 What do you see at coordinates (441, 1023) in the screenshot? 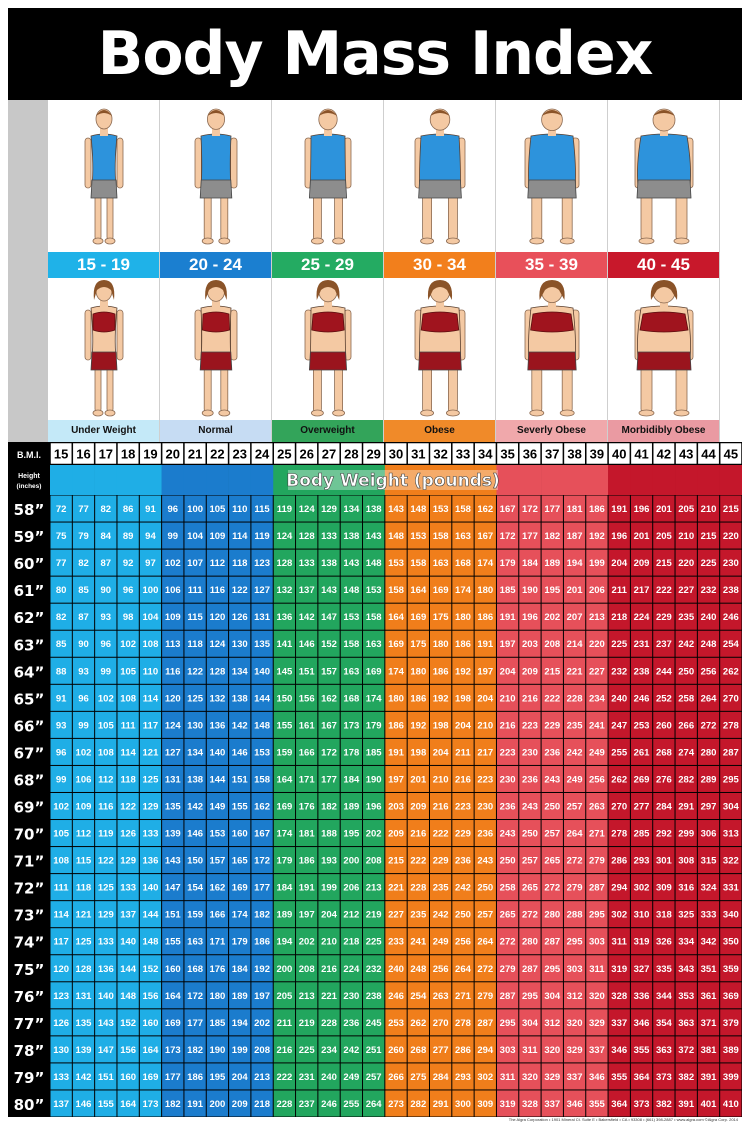
I see `weight-value: 270` at bounding box center [441, 1023].